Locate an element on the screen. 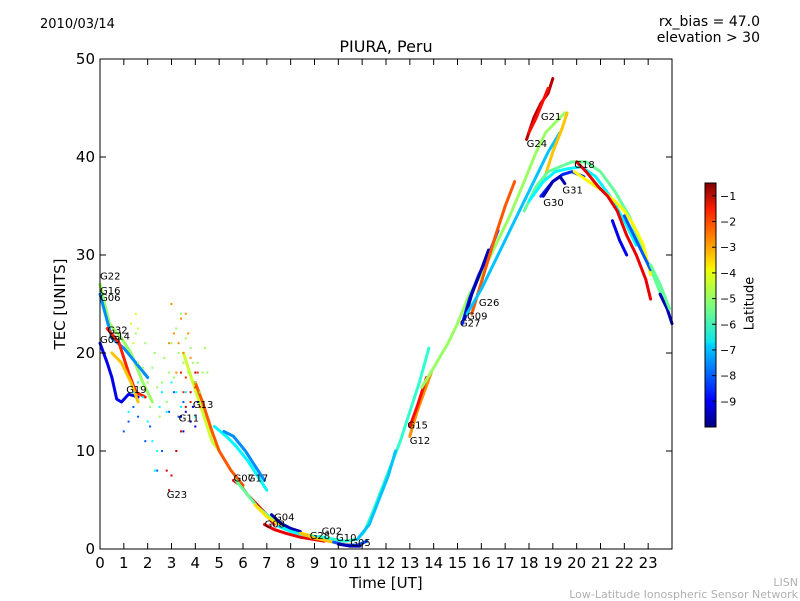 This screenshot has height=601, width=800. x-axis-label: Time [UT] is located at coordinates (386, 583).